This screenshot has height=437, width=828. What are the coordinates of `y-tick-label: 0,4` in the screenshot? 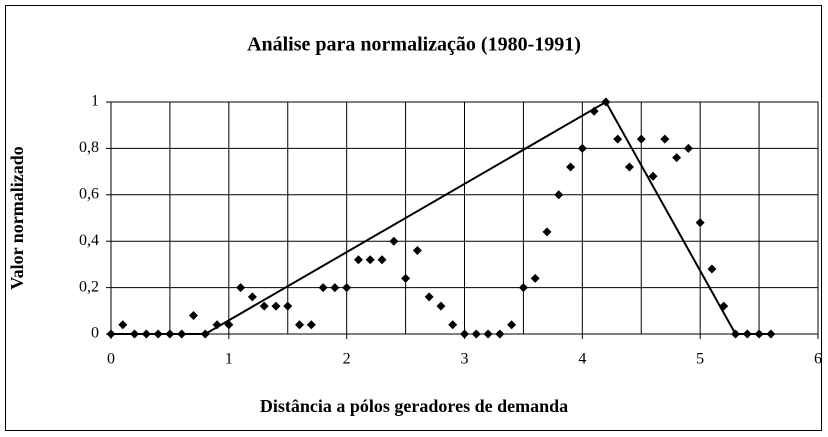 It's located at (89, 240).